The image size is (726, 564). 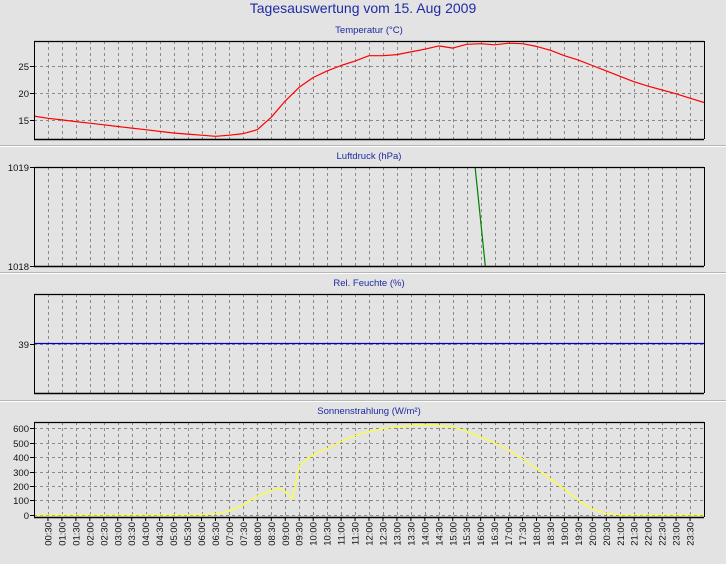 I want to click on x-tick-label: 17:30, so click(x=523, y=534).